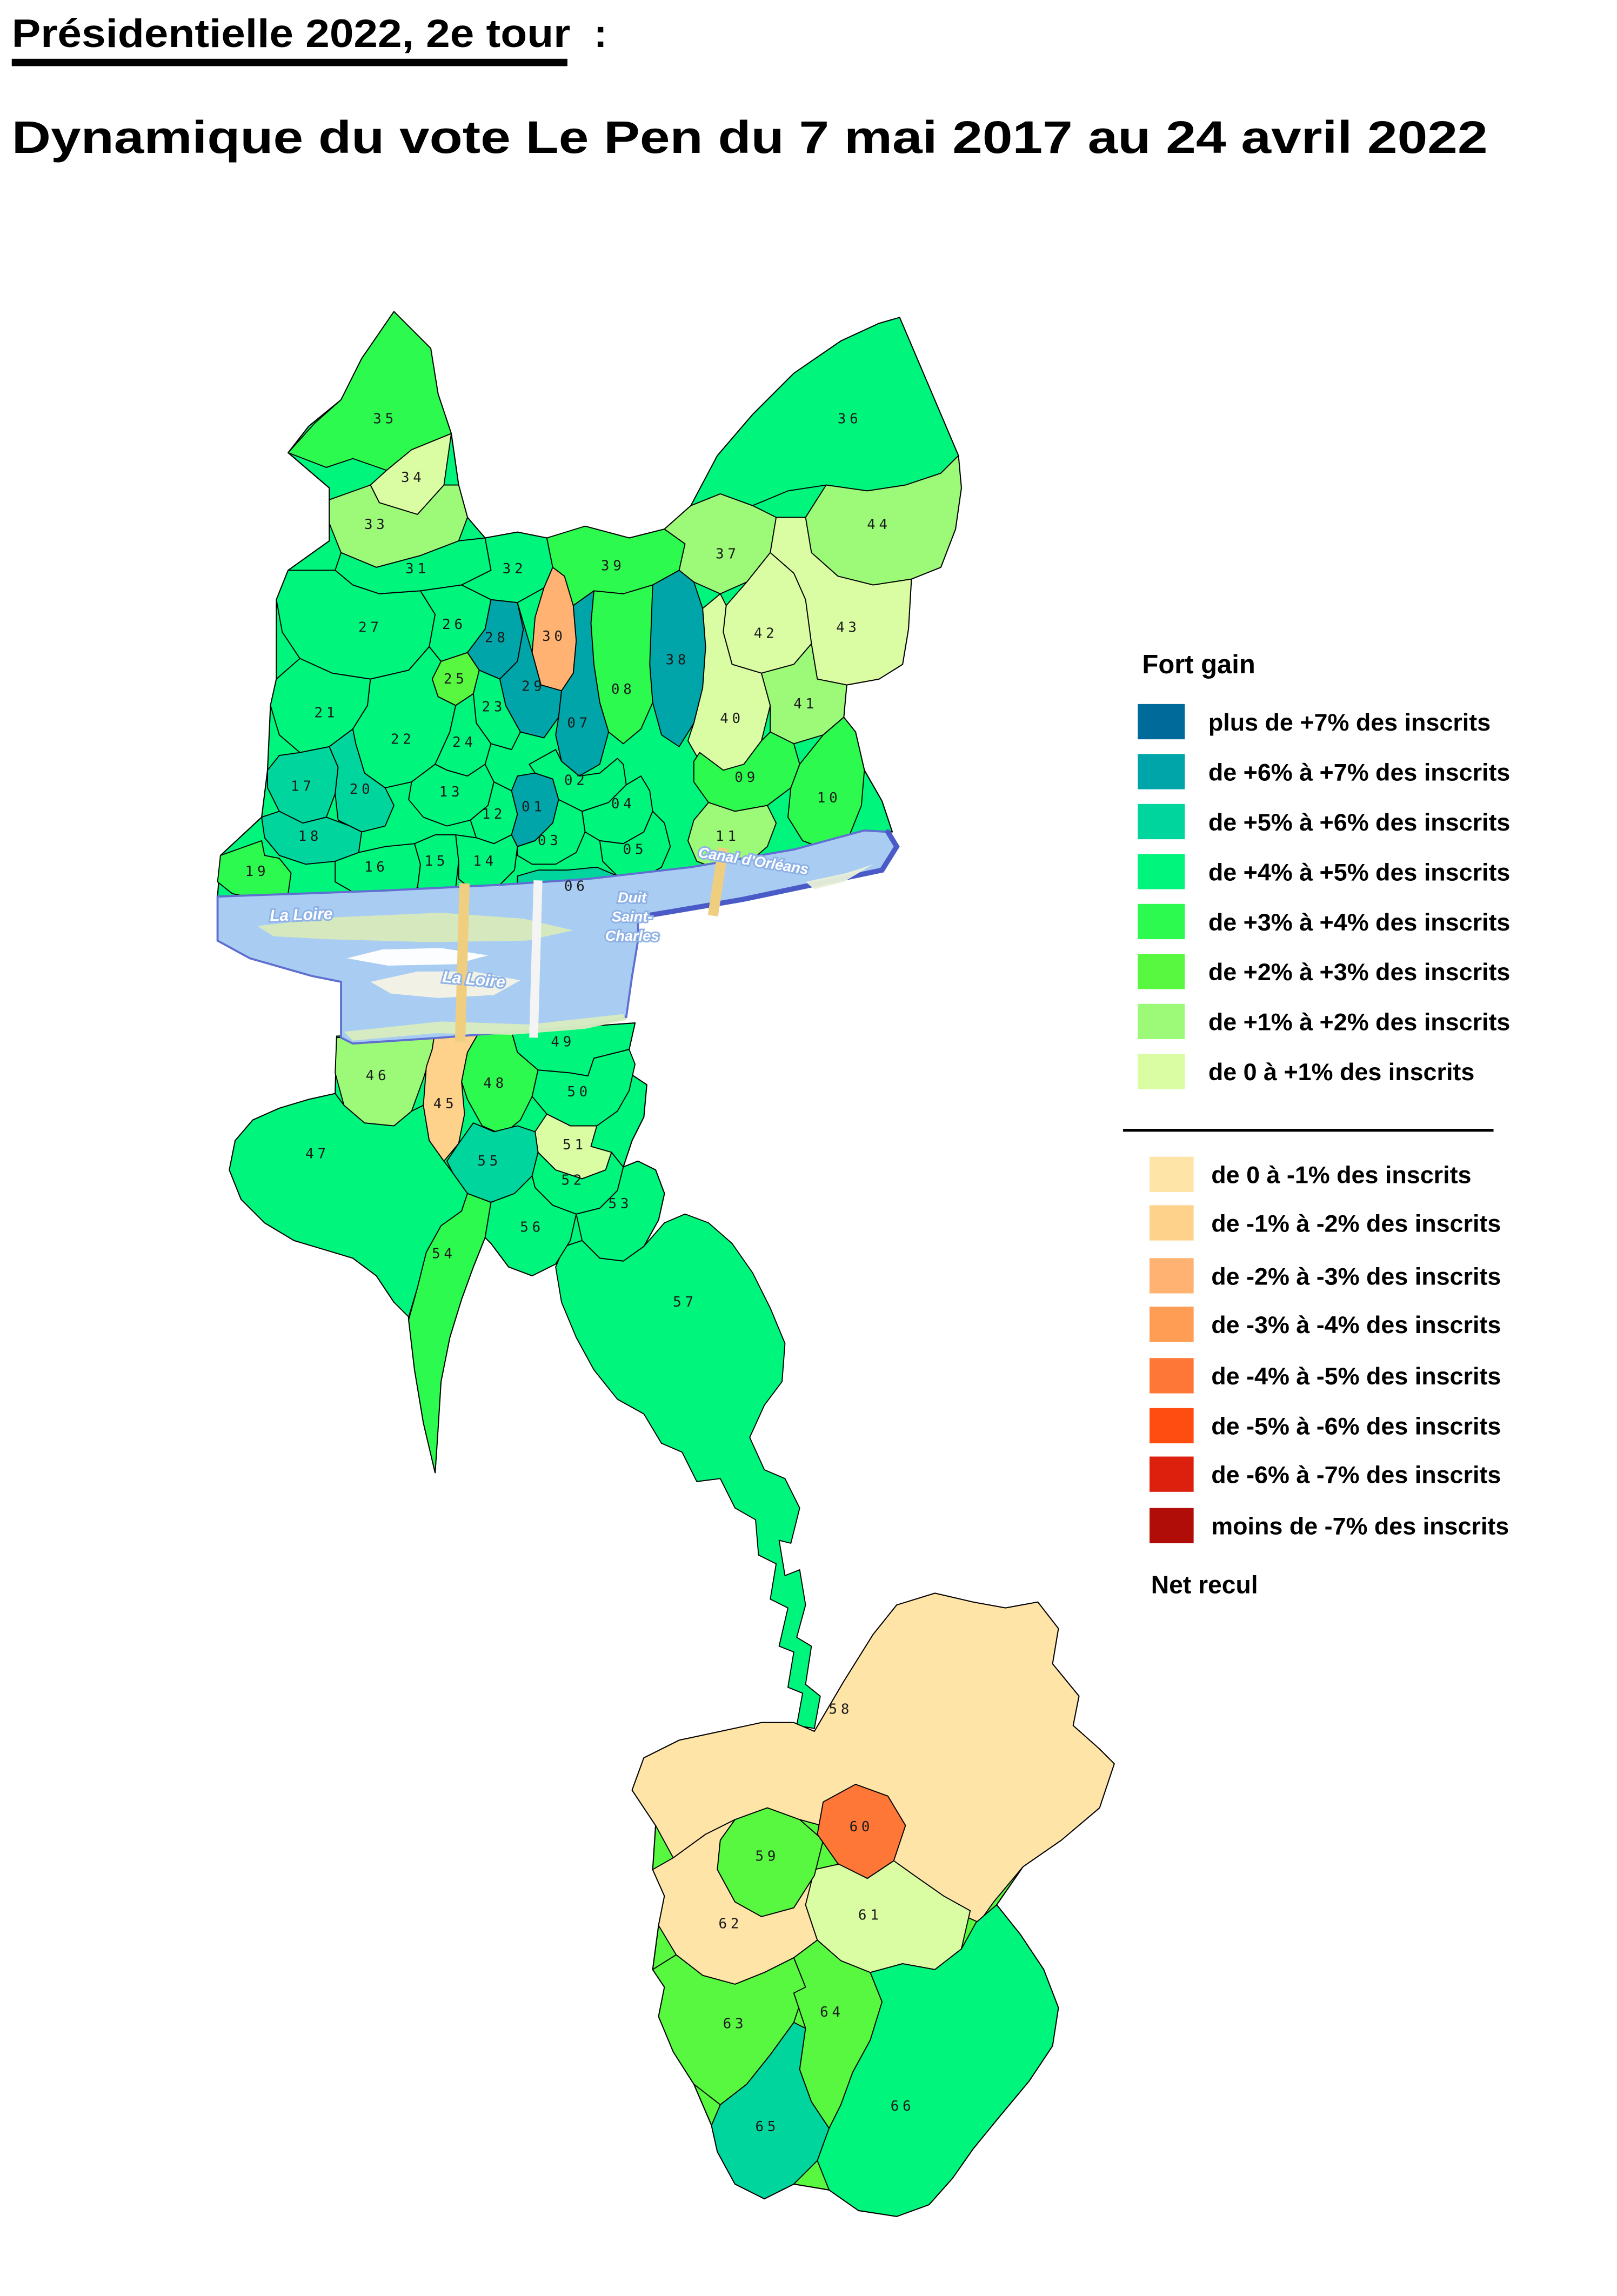 Image resolution: width=1617 pixels, height=2296 pixels. I want to click on legend-swatch-p2, so click(1161, 971).